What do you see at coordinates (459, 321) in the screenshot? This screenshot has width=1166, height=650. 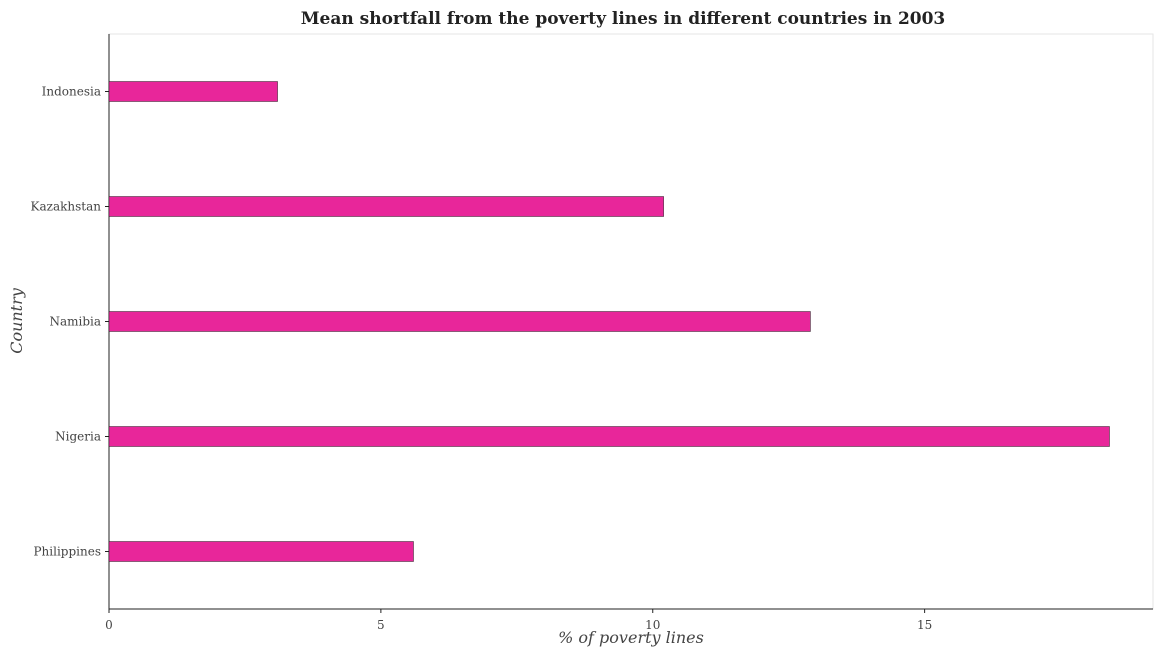 I see `bar-namibia` at bounding box center [459, 321].